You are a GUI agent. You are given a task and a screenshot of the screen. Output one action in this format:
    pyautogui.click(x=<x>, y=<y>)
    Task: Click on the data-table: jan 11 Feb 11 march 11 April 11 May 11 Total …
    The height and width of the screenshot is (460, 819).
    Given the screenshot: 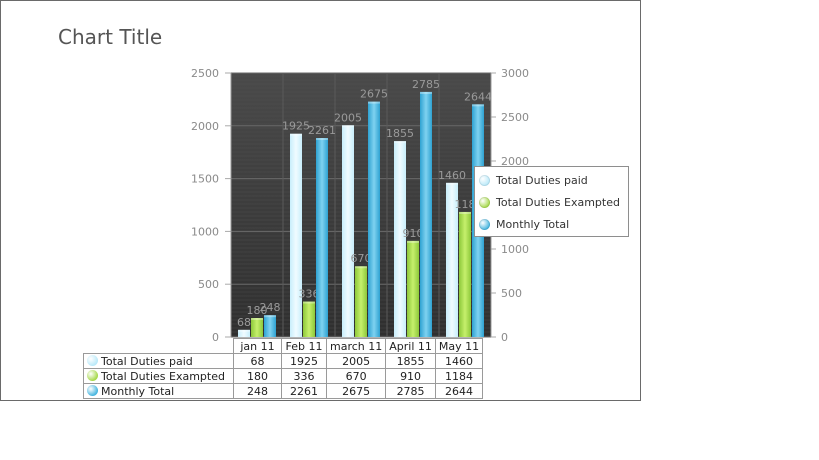 What is the action you would take?
    pyautogui.click(x=283, y=368)
    